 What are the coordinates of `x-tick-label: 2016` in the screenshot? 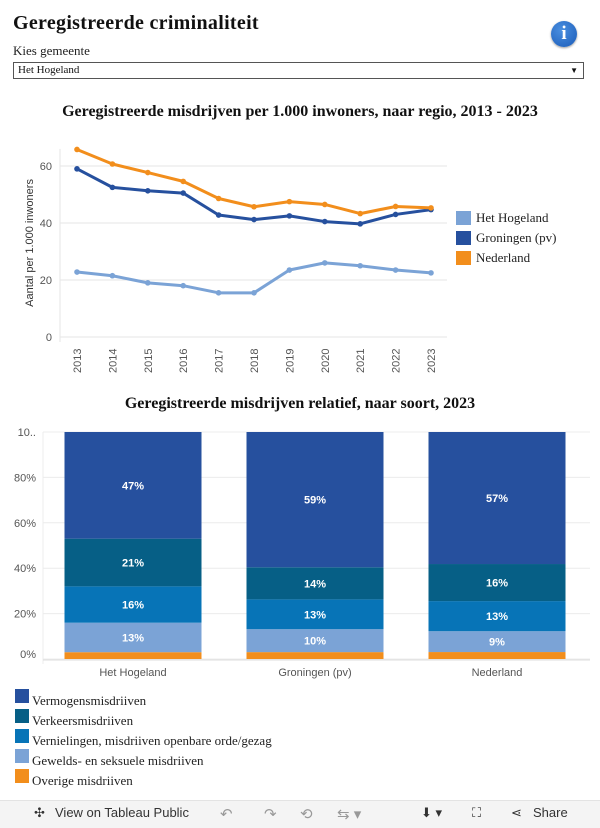 It's located at (184, 361).